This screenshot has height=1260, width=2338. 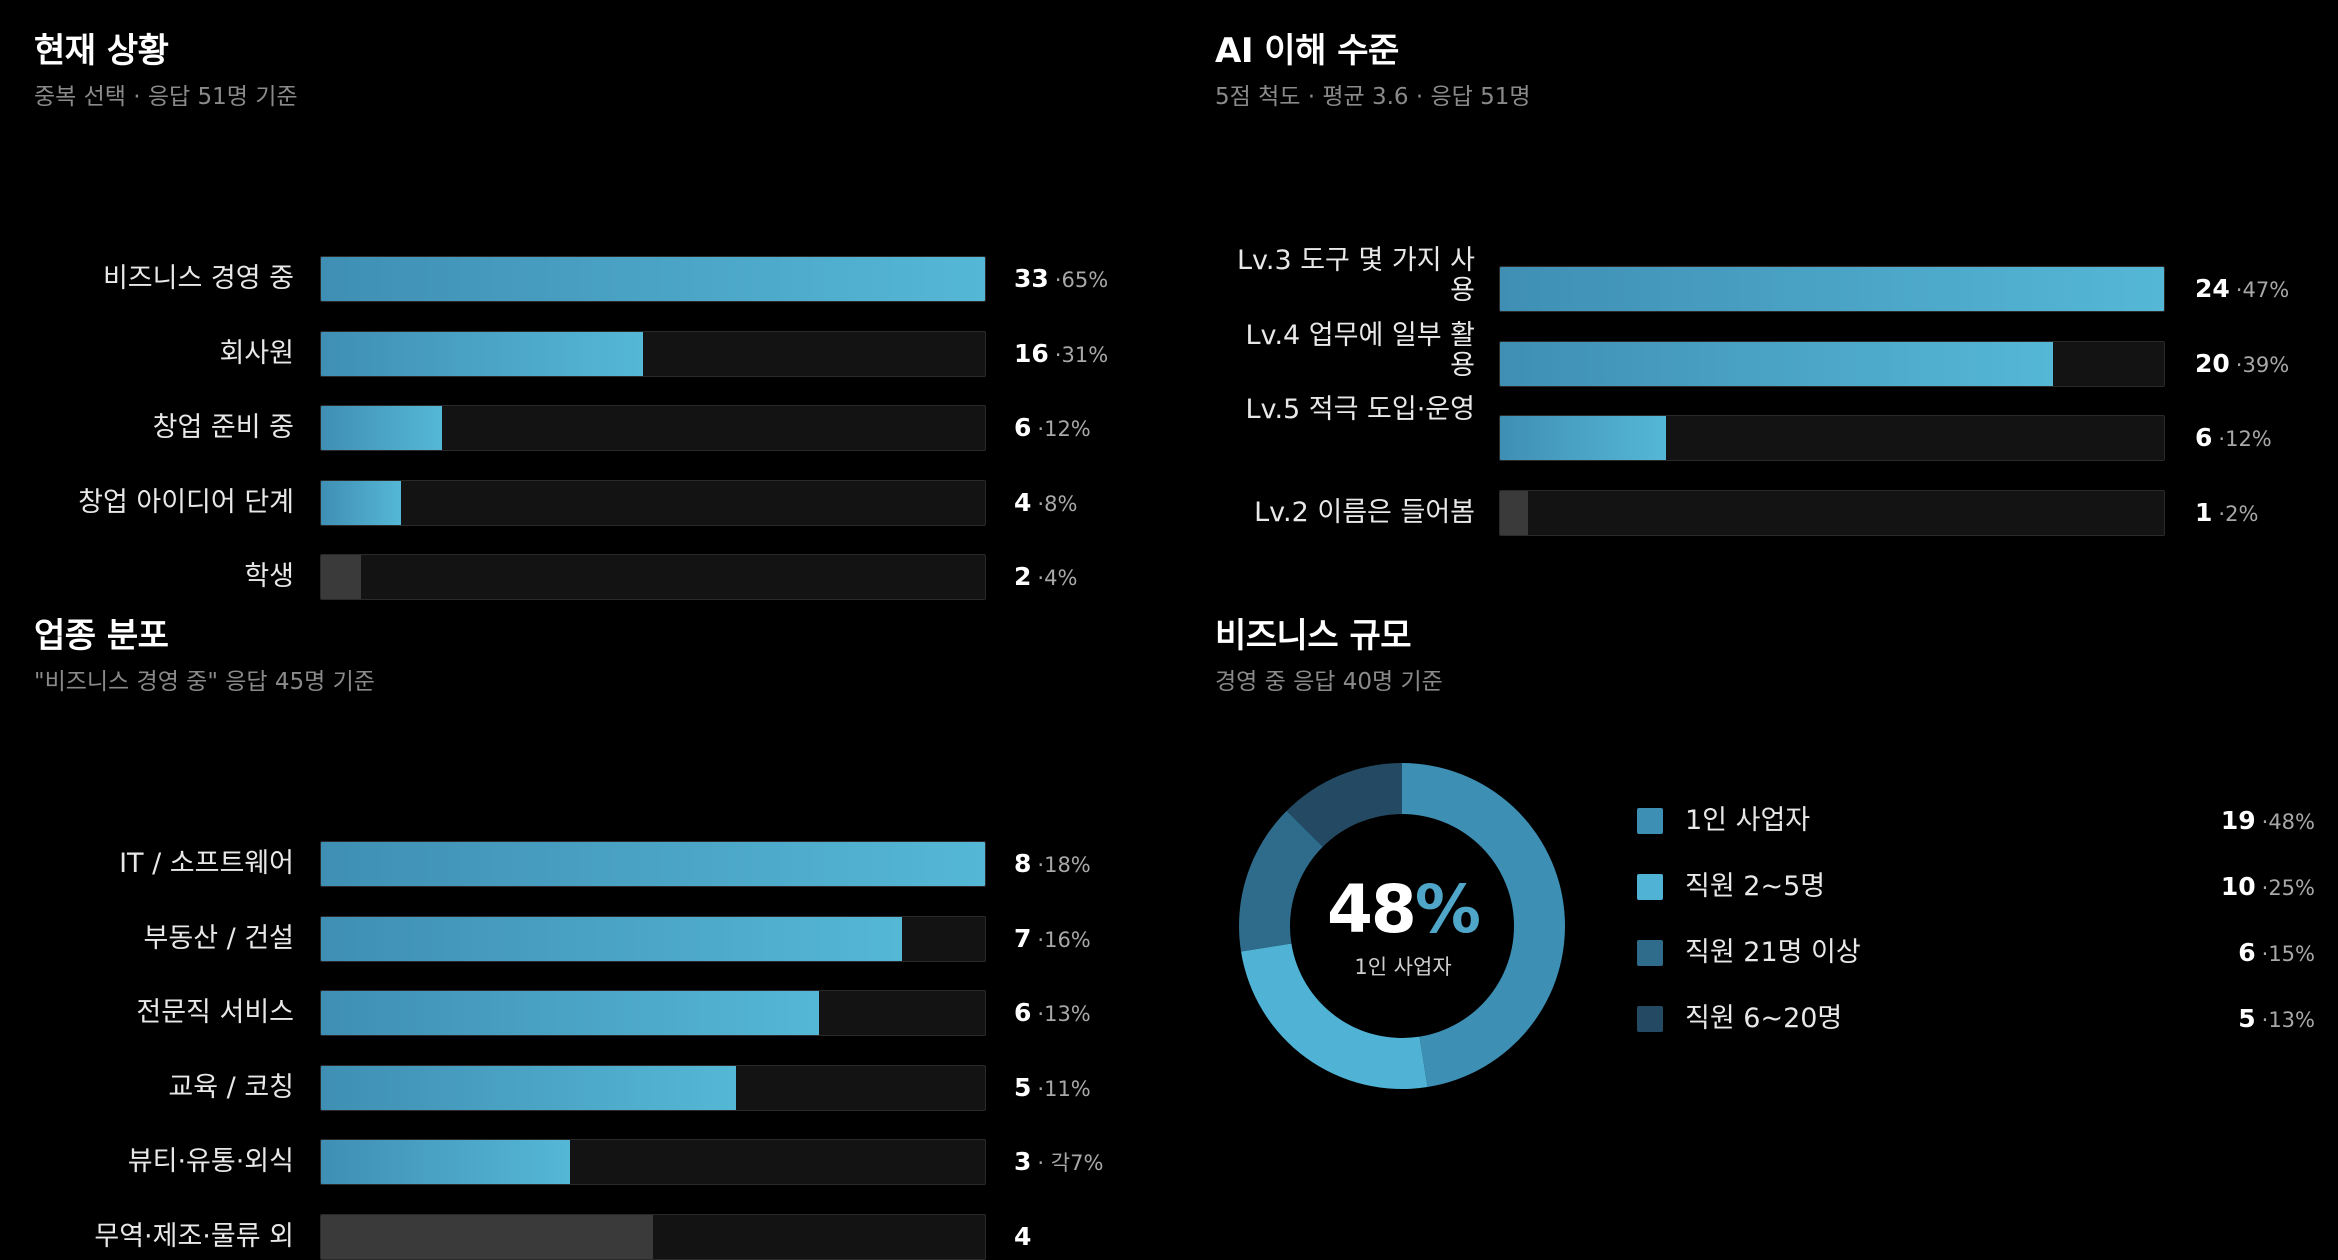 I want to click on bar-count: 2, so click(x=1023, y=576).